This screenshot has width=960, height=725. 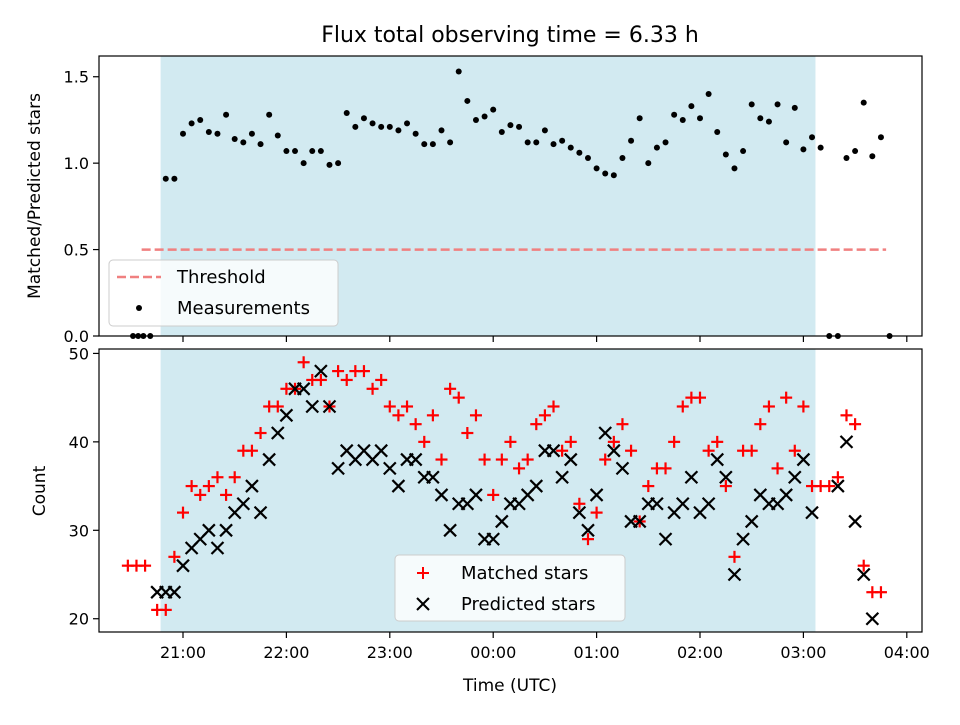 I want to click on x-axis-label: Time (UTC), so click(x=509, y=686).